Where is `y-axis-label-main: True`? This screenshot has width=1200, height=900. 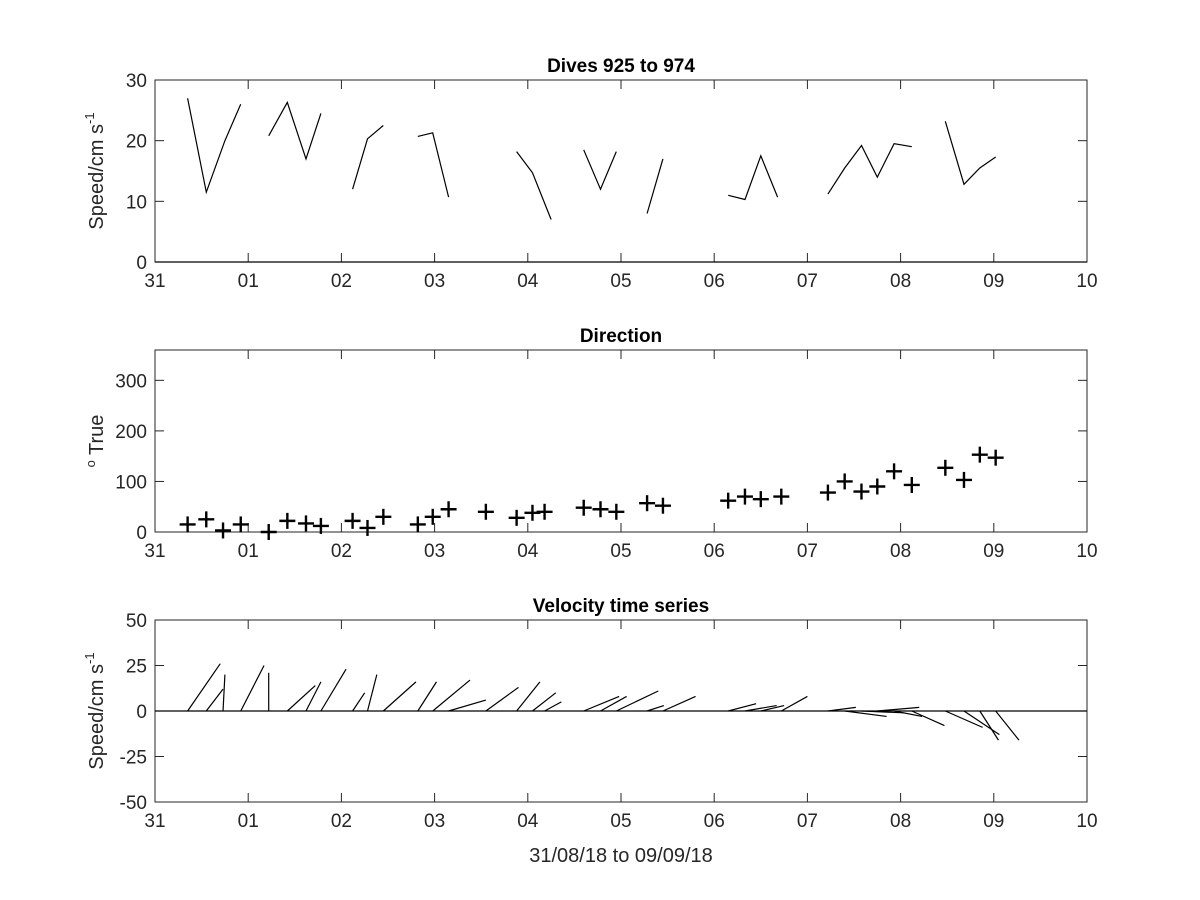 y-axis-label-main: True is located at coordinates (97, 438).